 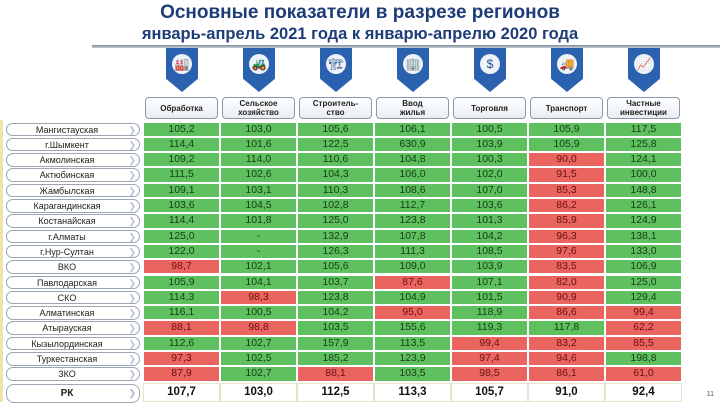 I want to click on value-cell: 124,9, so click(x=643, y=221).